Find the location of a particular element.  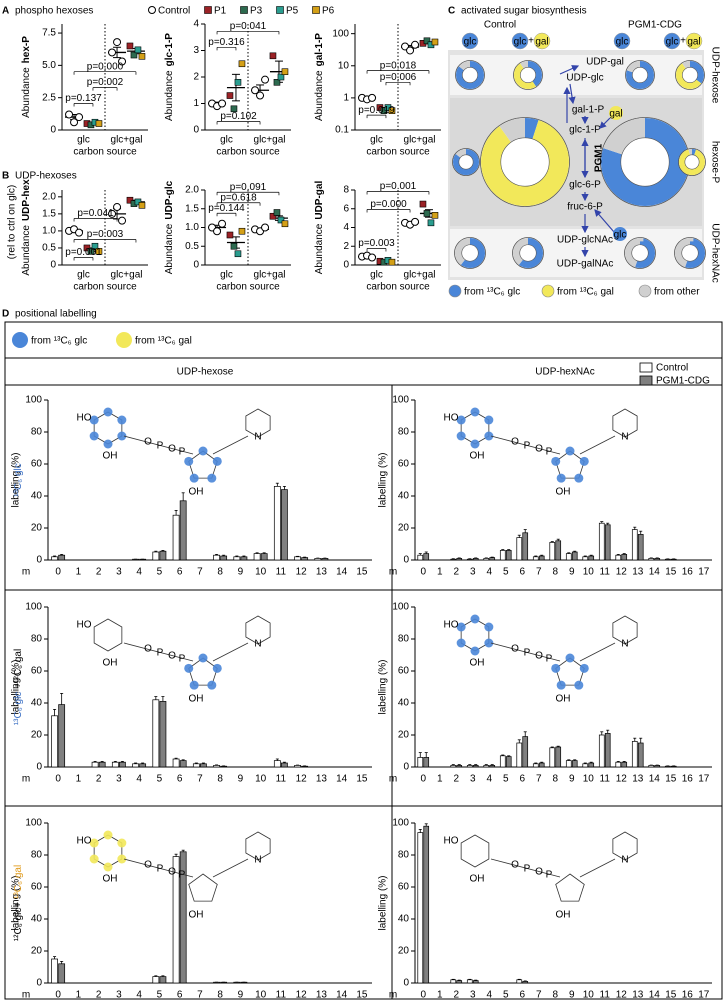

ring-segment is located at coordinates (470, 253).